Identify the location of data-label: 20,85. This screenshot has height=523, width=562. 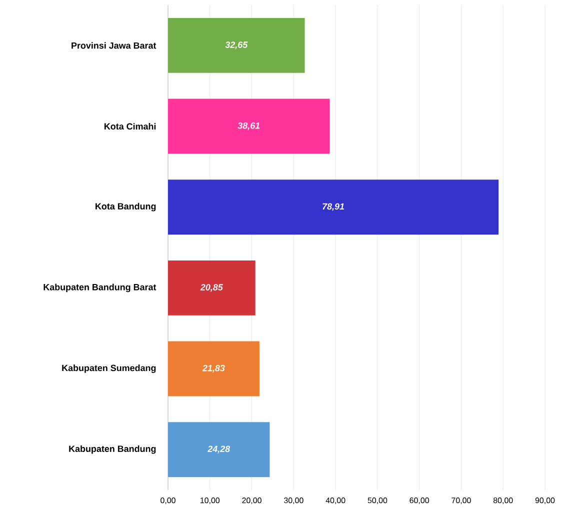
(211, 288).